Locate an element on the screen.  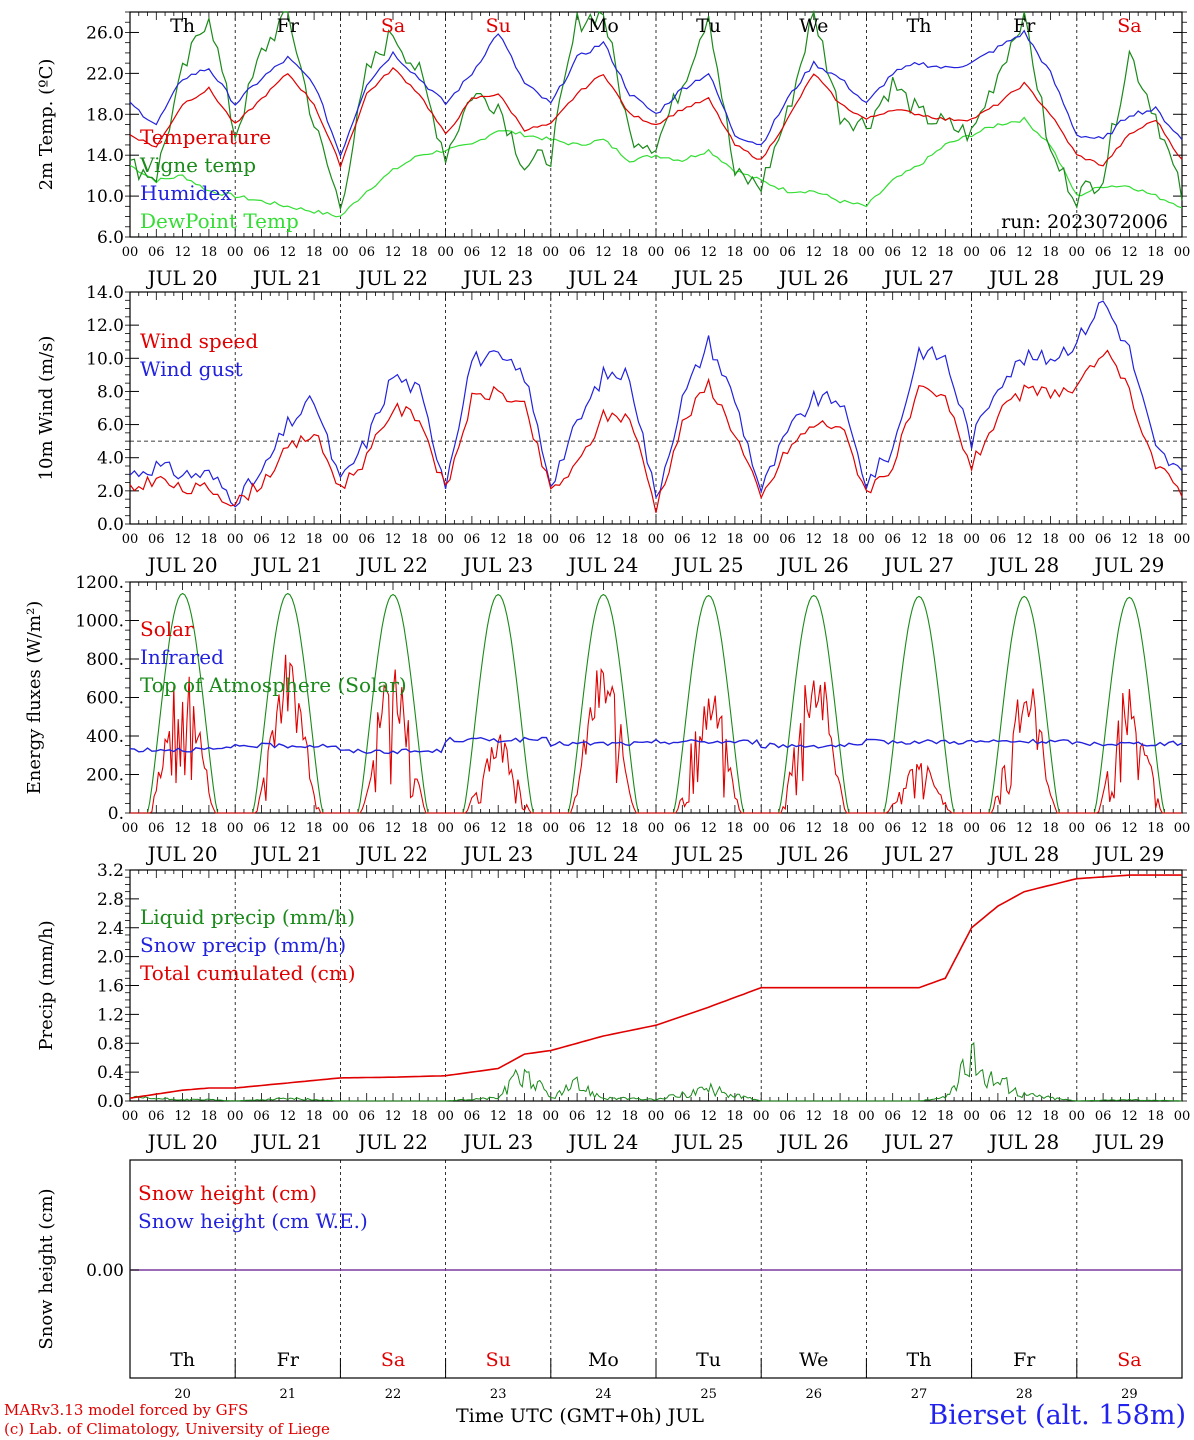
temperature-legend-item: Humidex is located at coordinates (186, 193).